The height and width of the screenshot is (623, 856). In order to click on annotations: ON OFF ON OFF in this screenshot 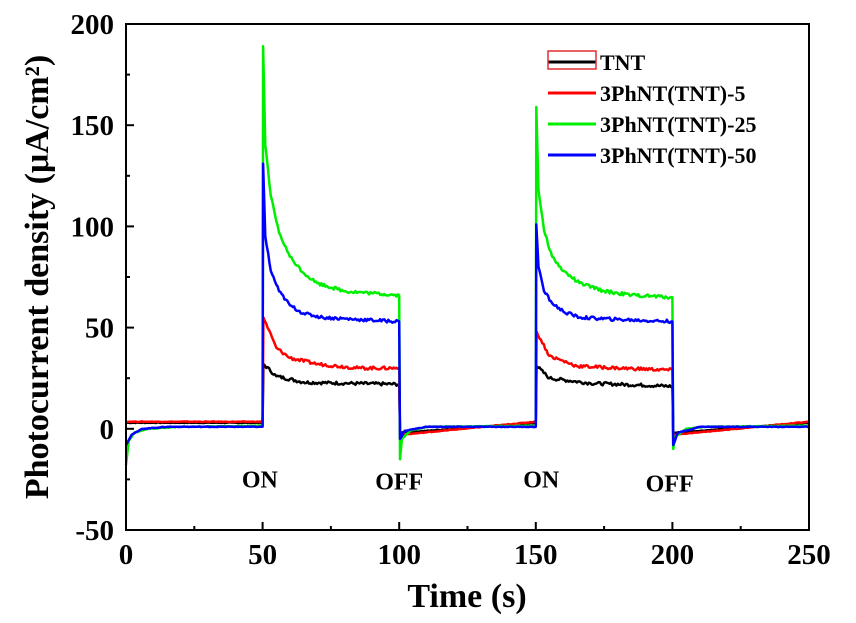, I will do `click(468, 482)`.